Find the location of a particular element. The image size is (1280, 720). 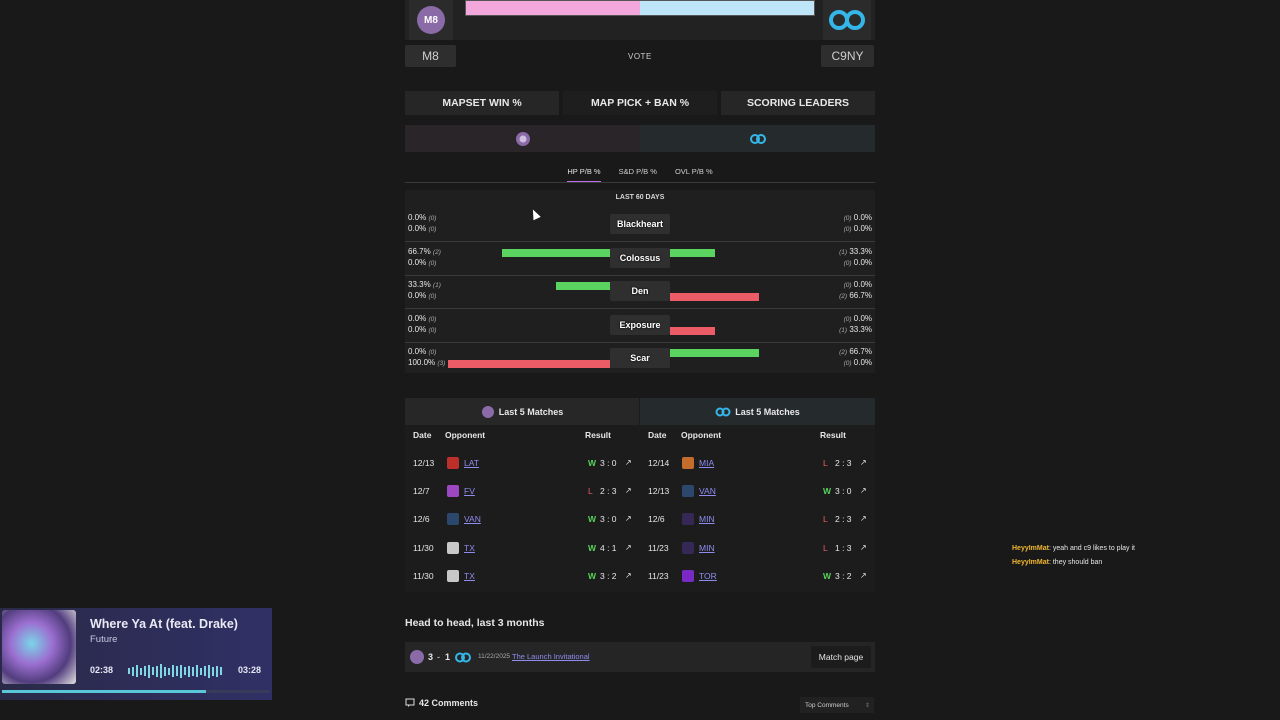

match-page-button: Match page is located at coordinates (841, 657).